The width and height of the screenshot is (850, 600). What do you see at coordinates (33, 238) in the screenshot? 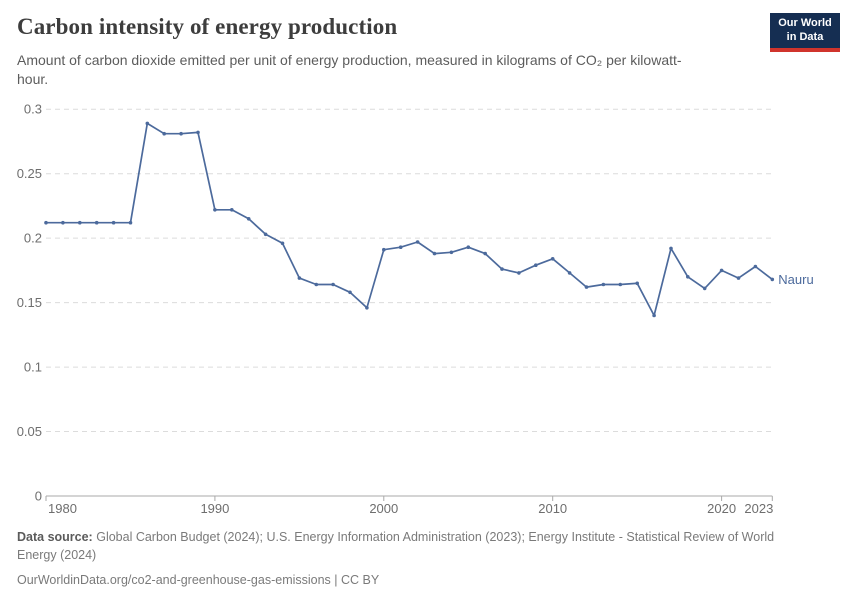
I see `y-tick-label: 0.2` at bounding box center [33, 238].